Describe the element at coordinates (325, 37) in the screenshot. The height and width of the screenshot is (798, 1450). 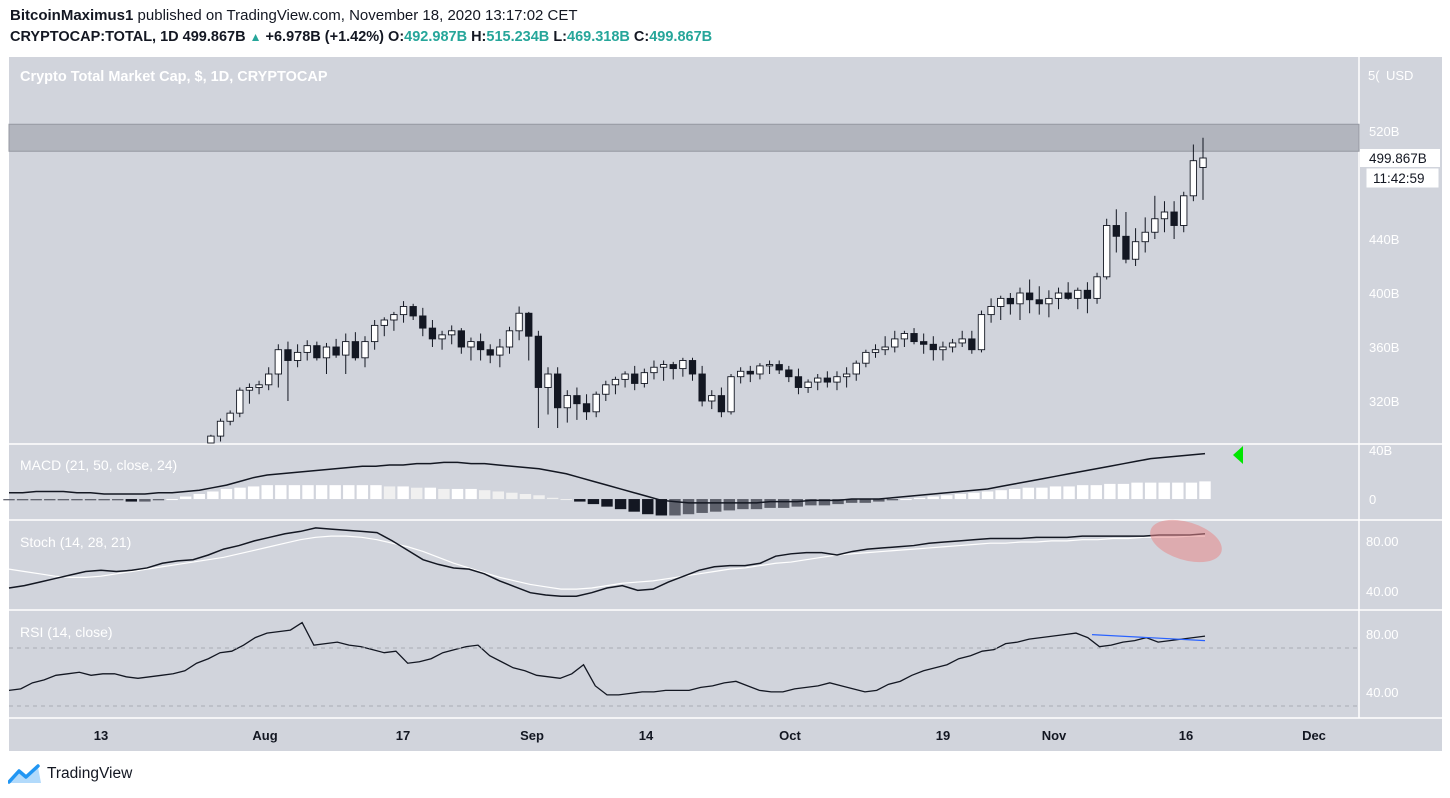
I see `price-change: +6.978B (+1.42%)` at that location.